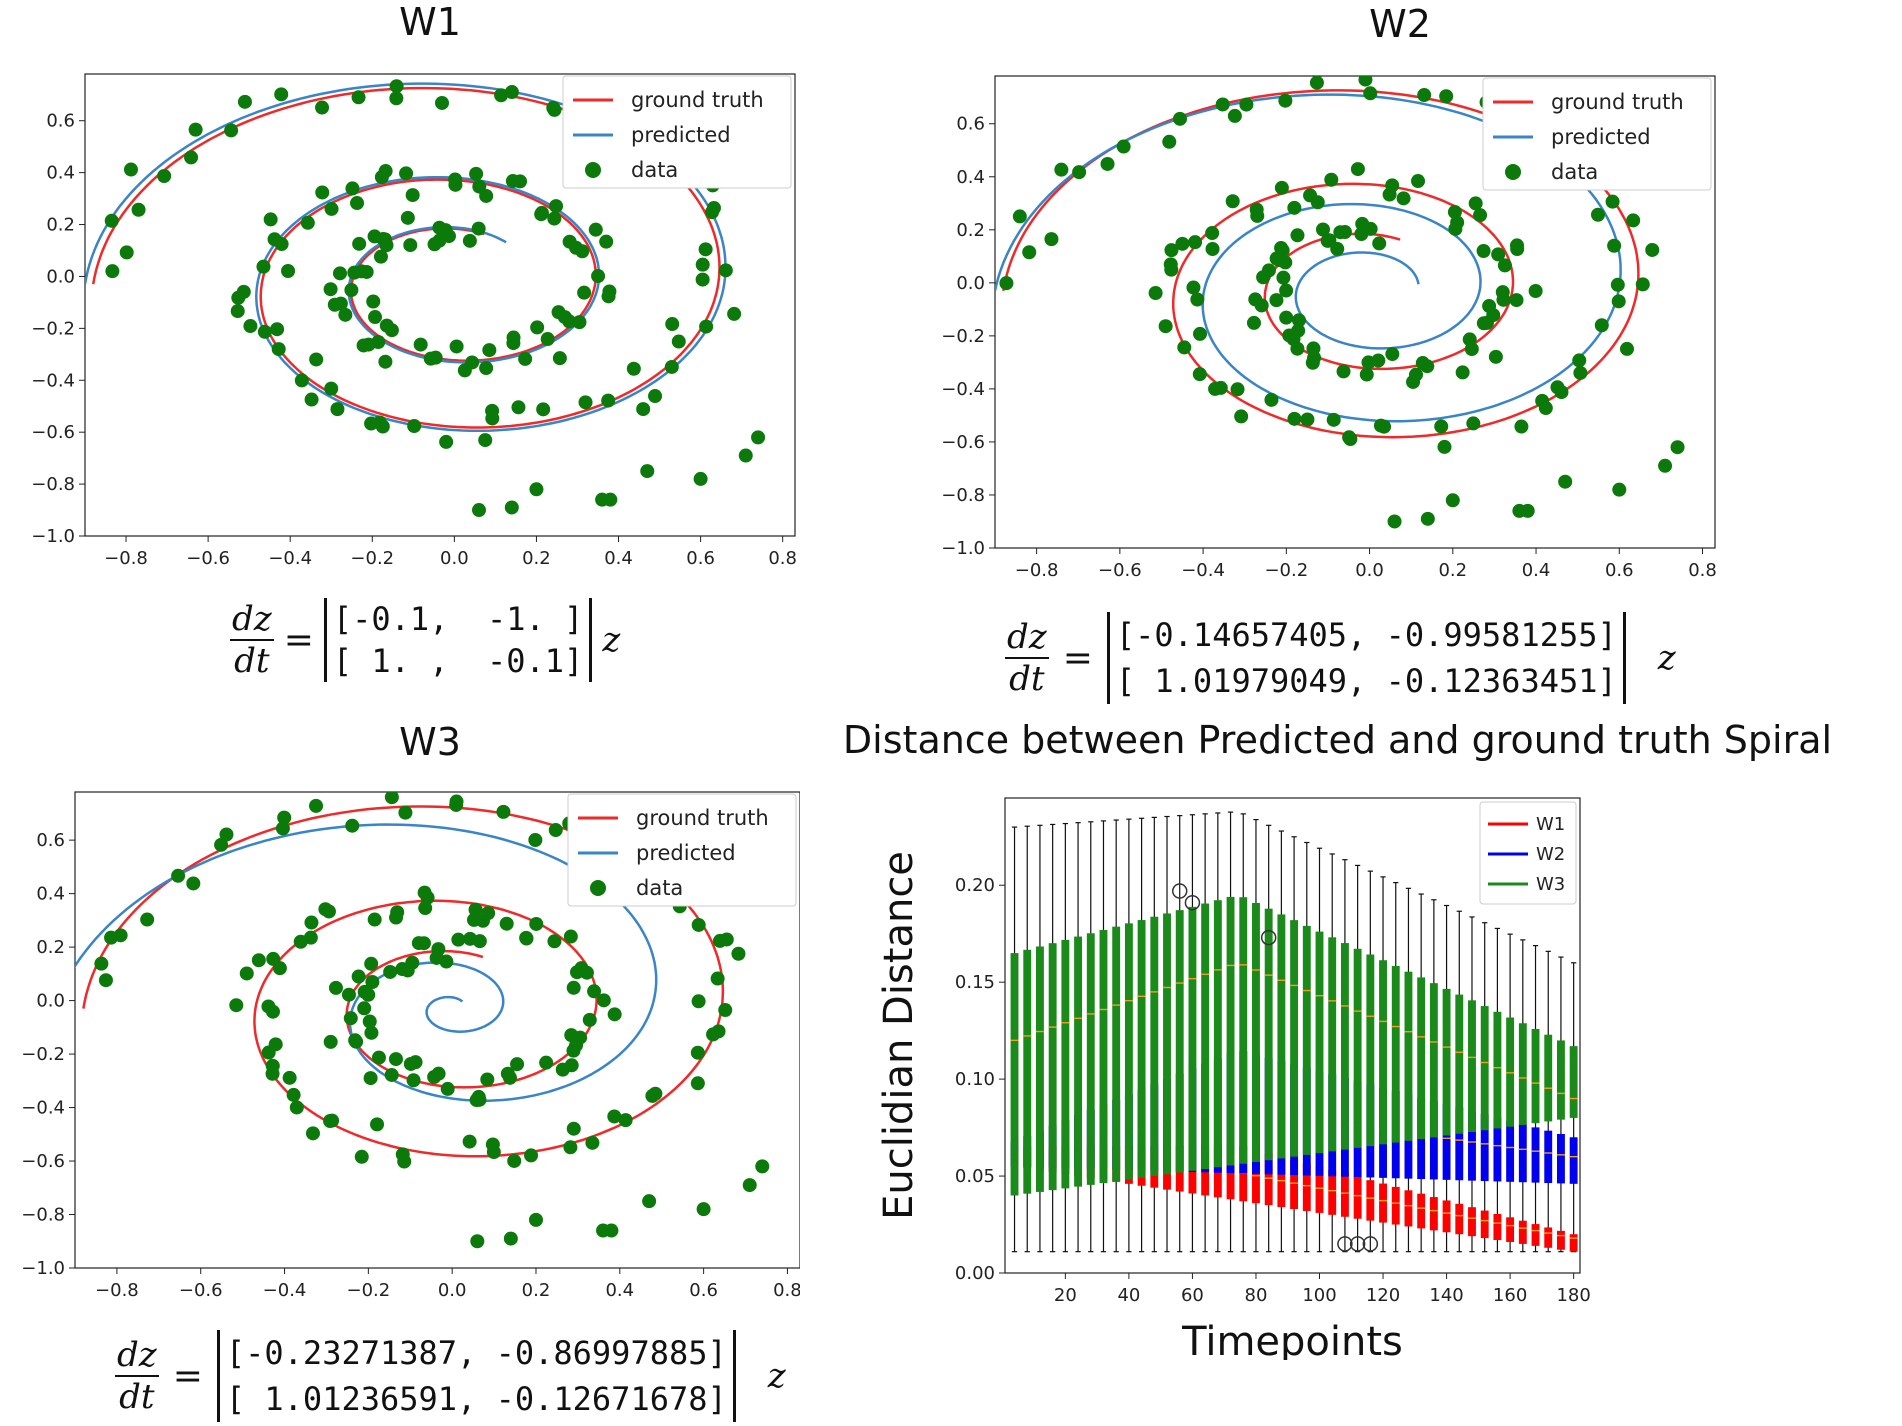 This screenshot has width=1902, height=1426. I want to click on y-tick-label: −0.6, so click(53, 432).